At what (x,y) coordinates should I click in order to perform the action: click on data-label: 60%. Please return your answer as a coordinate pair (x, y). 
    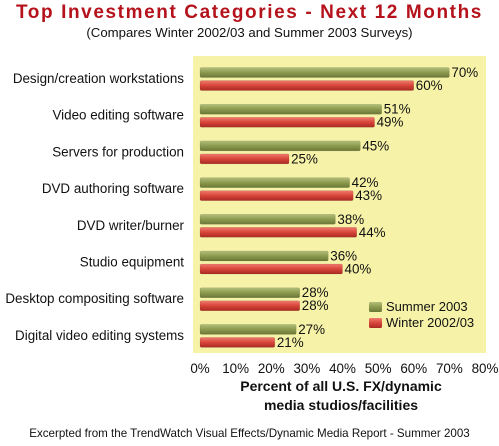
    Looking at the image, I should click on (429, 85).